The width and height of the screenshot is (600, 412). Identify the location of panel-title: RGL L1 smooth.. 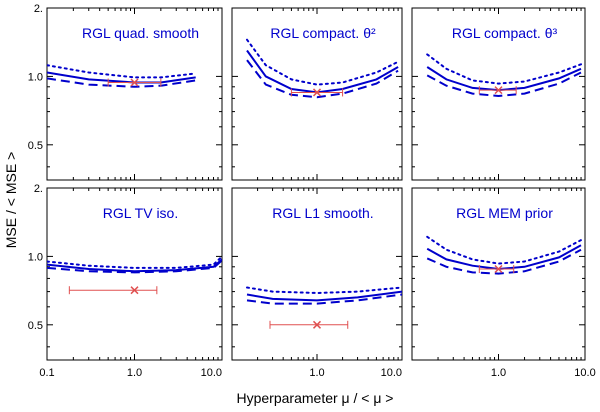
(322, 213).